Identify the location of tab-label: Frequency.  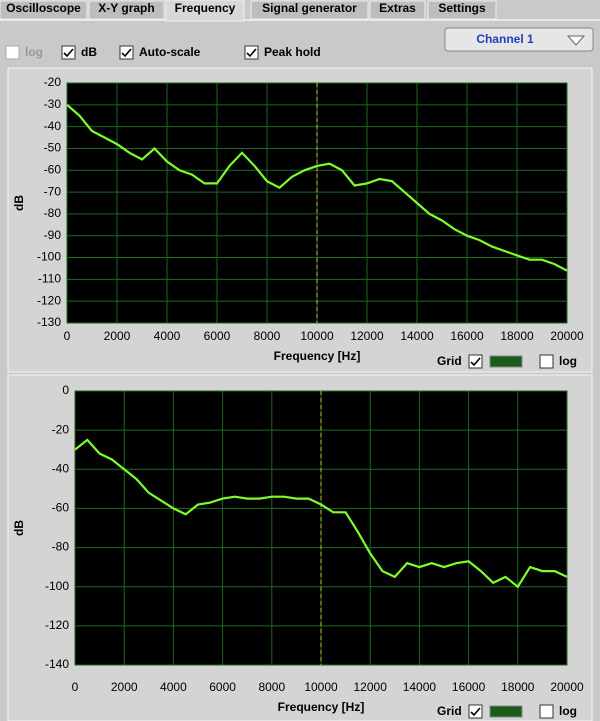
(205, 8).